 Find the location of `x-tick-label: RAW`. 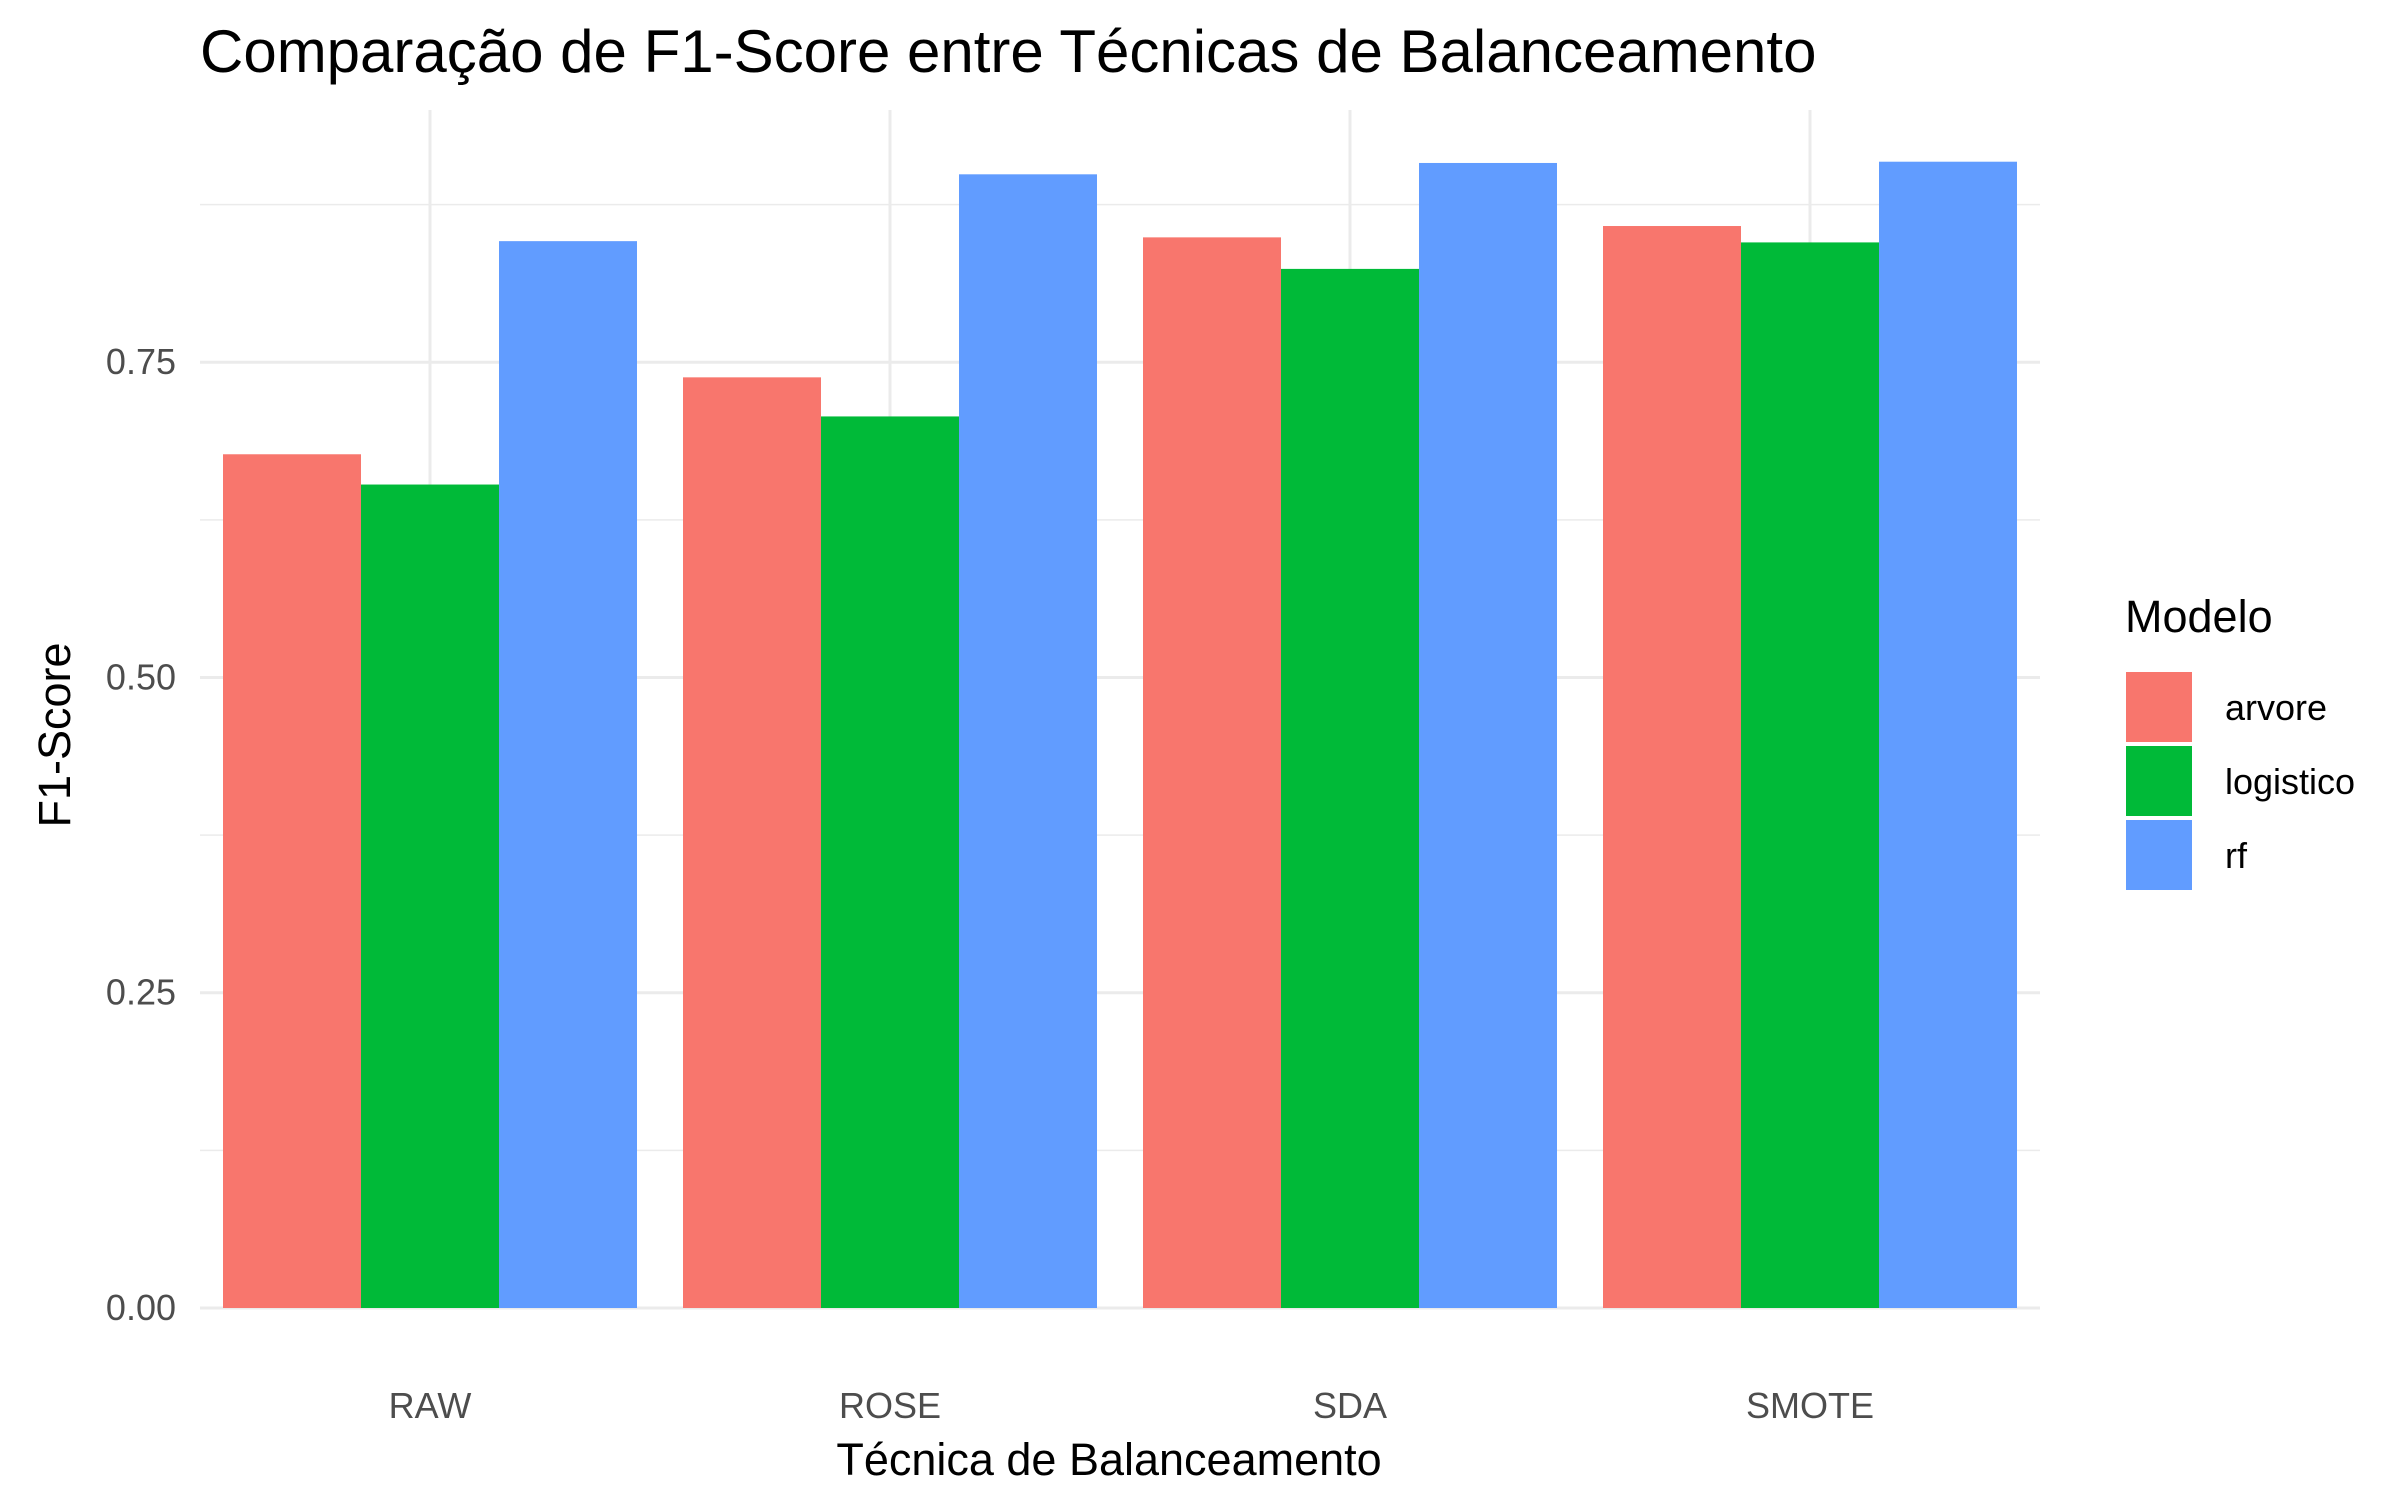

x-tick-label: RAW is located at coordinates (430, 1405).